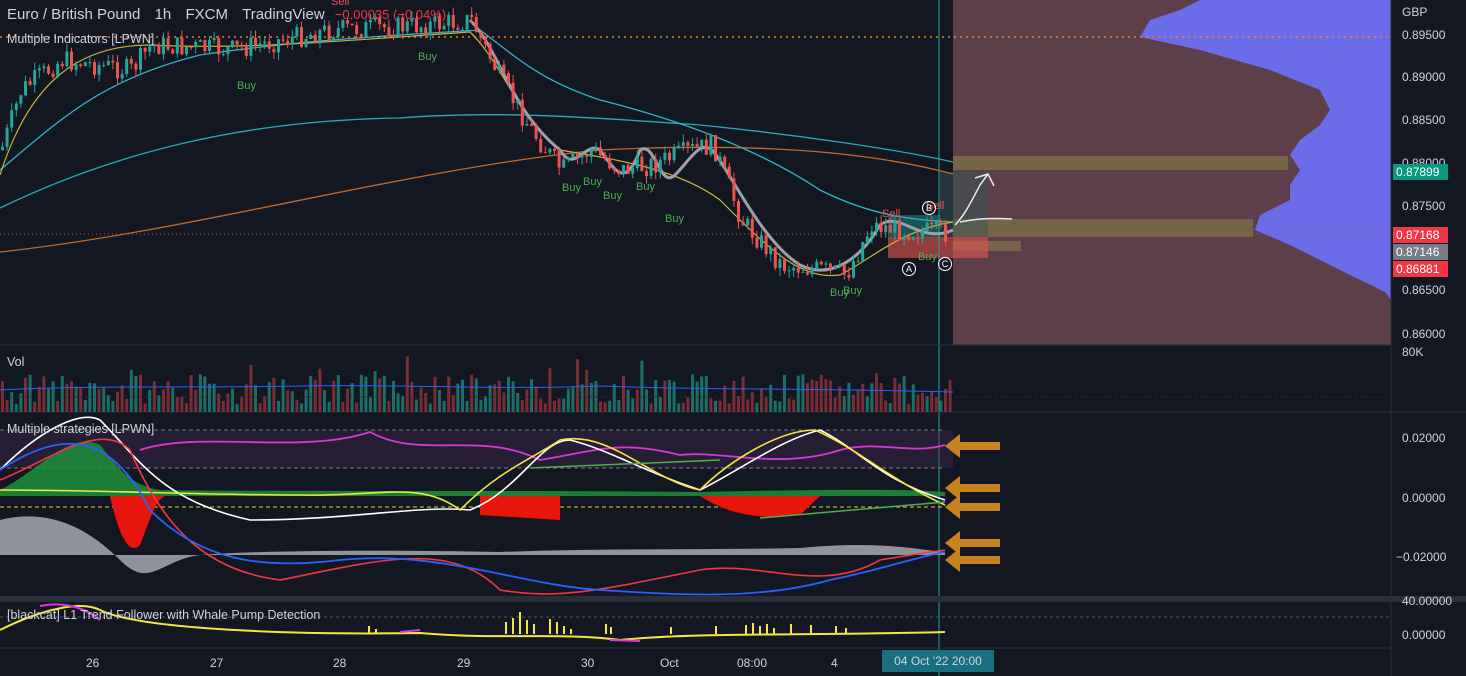 The width and height of the screenshot is (1466, 676). Describe the element at coordinates (163, 14) in the screenshot. I see `interval: 1h` at that location.